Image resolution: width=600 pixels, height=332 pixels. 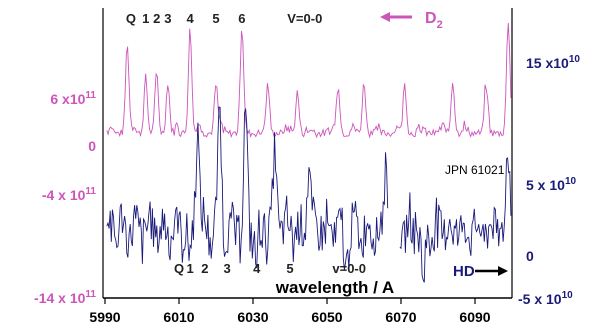 I want to click on x-tick-label-1: 6010, so click(x=178, y=317).